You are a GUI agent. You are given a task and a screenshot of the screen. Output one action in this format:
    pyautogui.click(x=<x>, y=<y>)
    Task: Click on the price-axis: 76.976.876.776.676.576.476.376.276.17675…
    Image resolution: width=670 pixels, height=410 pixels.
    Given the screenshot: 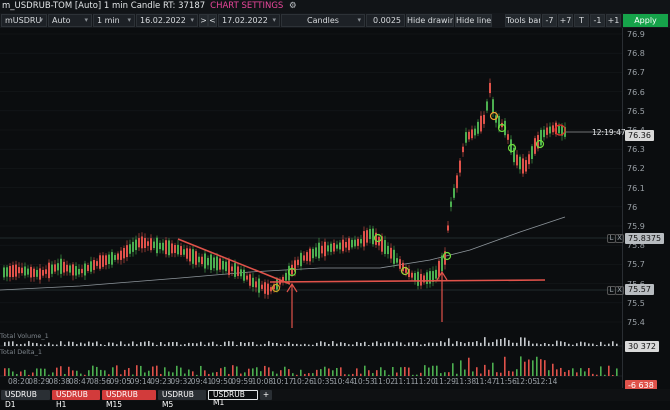 What is the action you would take?
    pyautogui.click(x=646, y=209)
    